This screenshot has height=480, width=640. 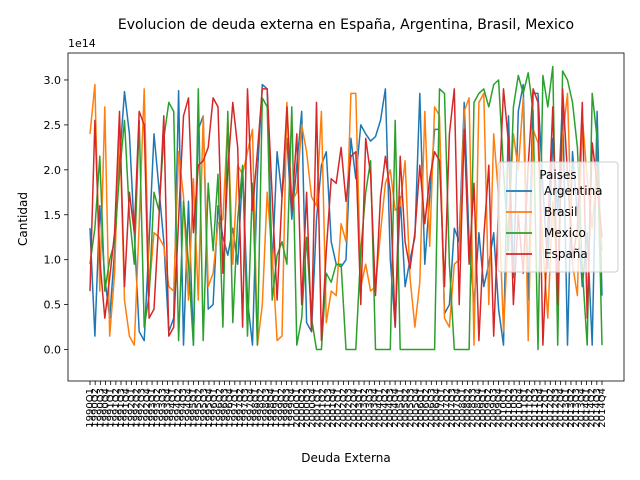 I want to click on legend-box, so click(x=558, y=217).